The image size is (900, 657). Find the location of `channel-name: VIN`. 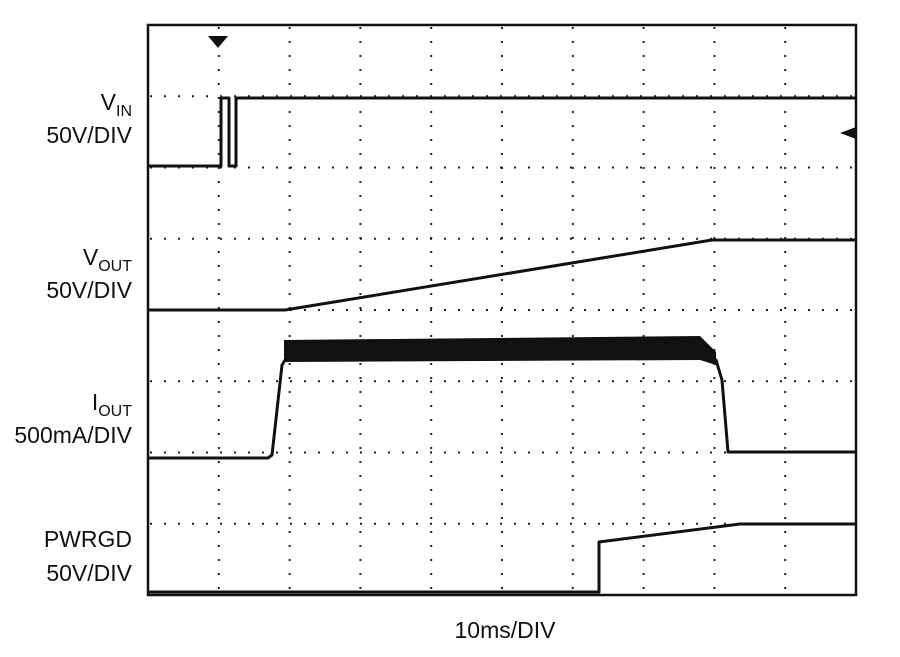

channel-name: VIN is located at coordinates (116, 104).